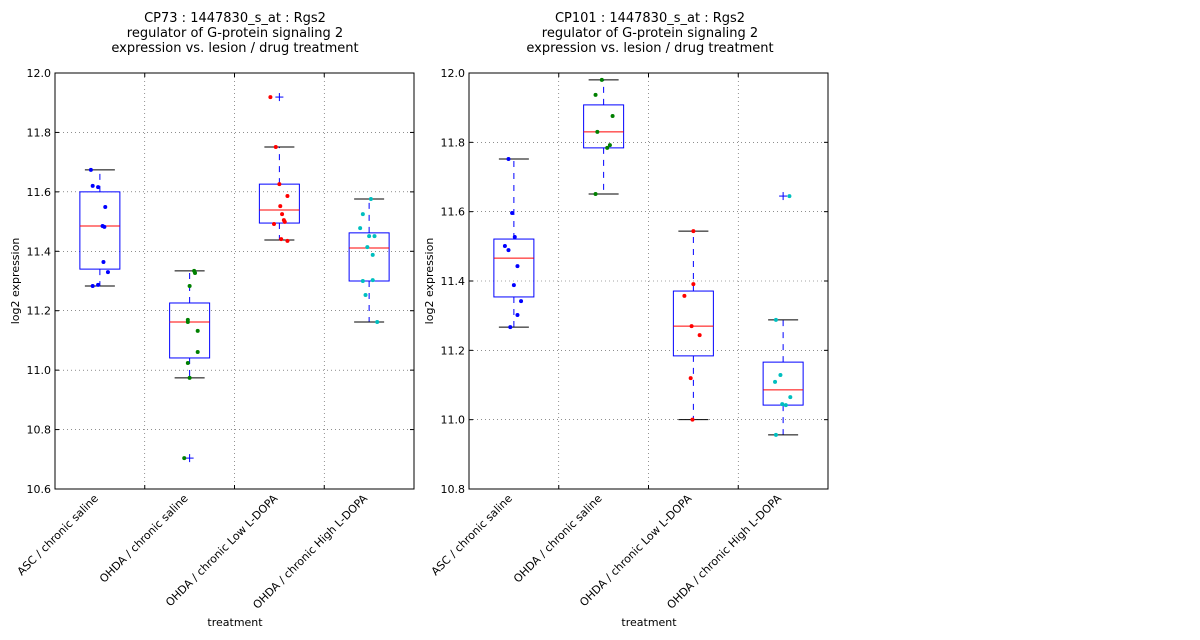 The width and height of the screenshot is (1200, 640). Describe the element at coordinates (235, 18) in the screenshot. I see `chart-title-line: CP73 : 1447830_s_at : Rgs2` at that location.